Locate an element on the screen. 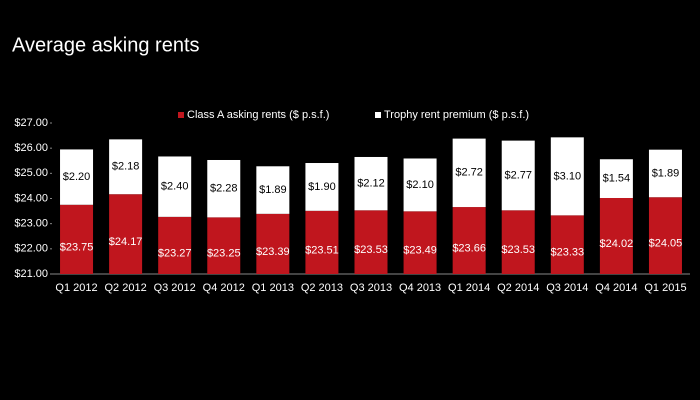  y-tick-label: $24.00 is located at coordinates (31, 198).